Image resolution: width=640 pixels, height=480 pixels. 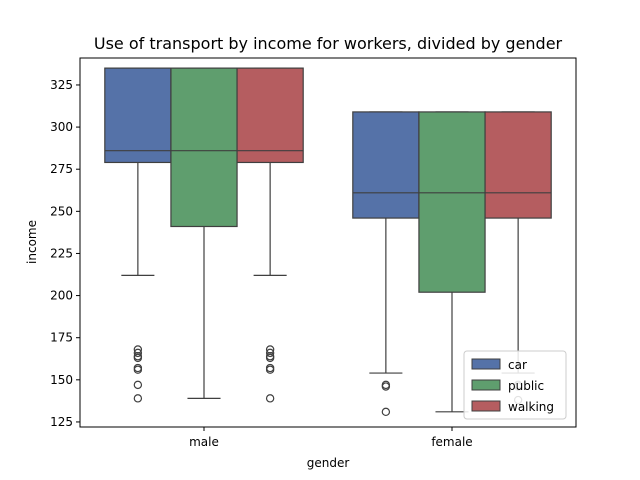 What do you see at coordinates (331, 438) in the screenshot?
I see `x-axis: male female` at bounding box center [331, 438].